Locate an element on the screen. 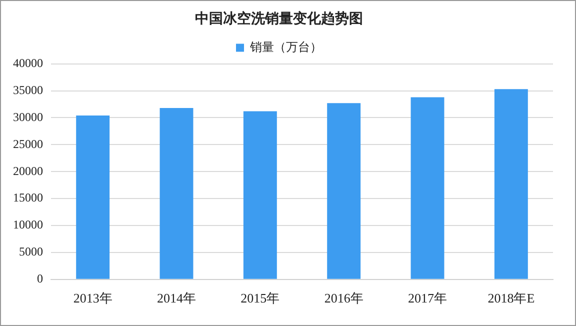 This screenshot has height=326, width=576. y-tick-label: 30000 is located at coordinates (28, 117).